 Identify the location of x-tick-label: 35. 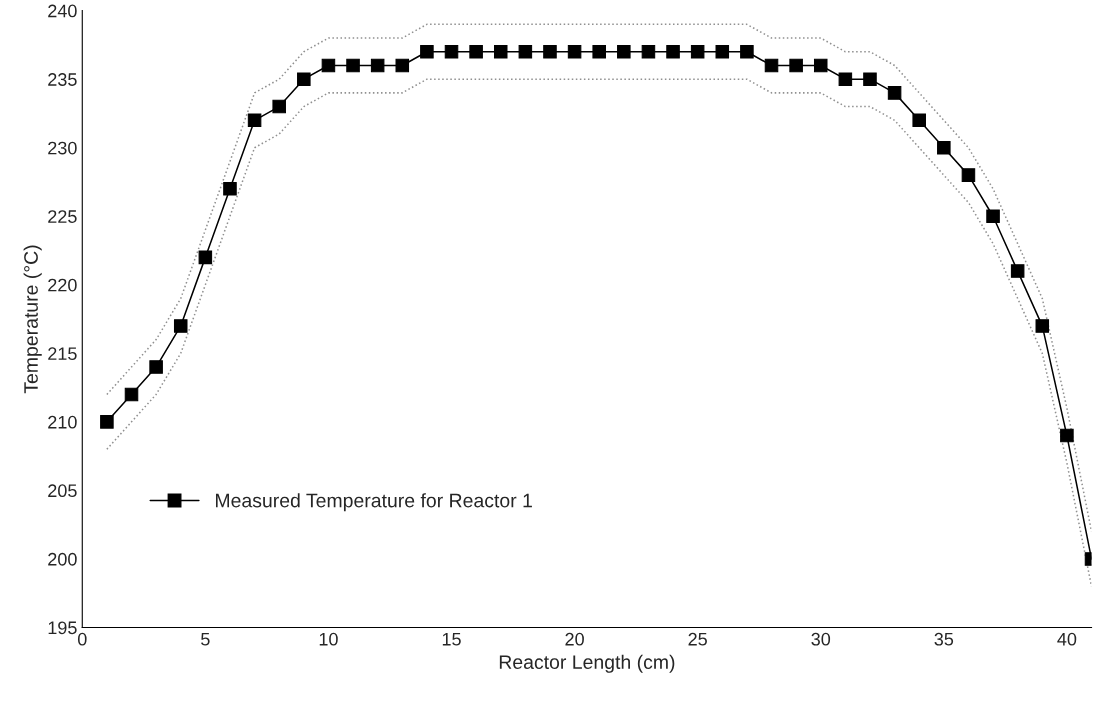
(944, 639).